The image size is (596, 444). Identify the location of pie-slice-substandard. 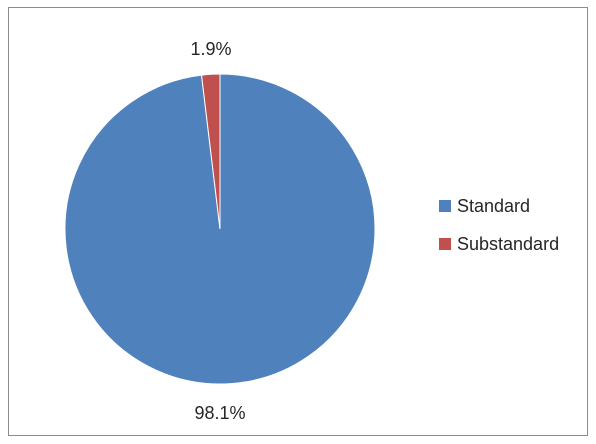
(210, 151).